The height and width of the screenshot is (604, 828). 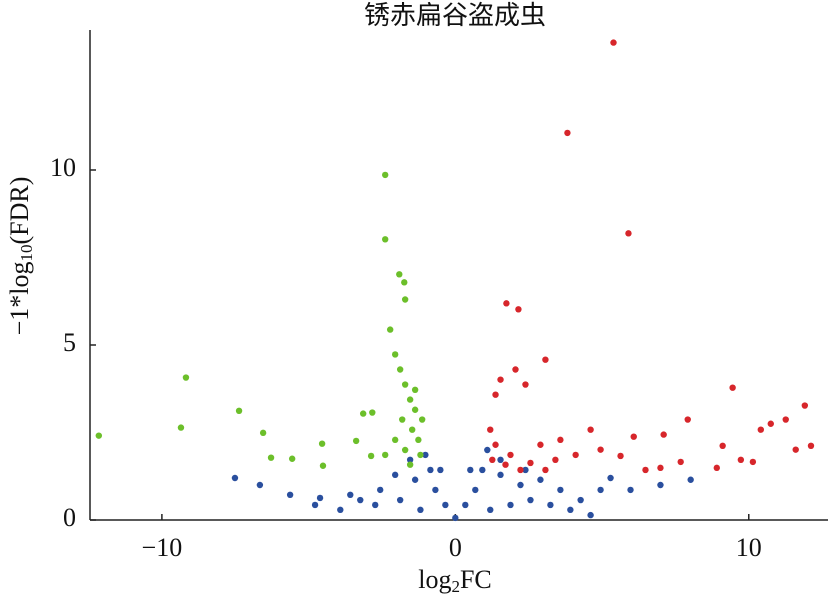 I want to click on chart-title: 锈赤扁谷盗成虫, so click(x=455, y=15).